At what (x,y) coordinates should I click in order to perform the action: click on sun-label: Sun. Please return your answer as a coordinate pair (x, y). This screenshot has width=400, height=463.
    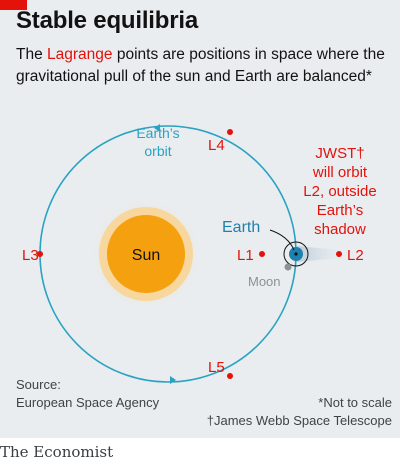
    Looking at the image, I should click on (146, 255).